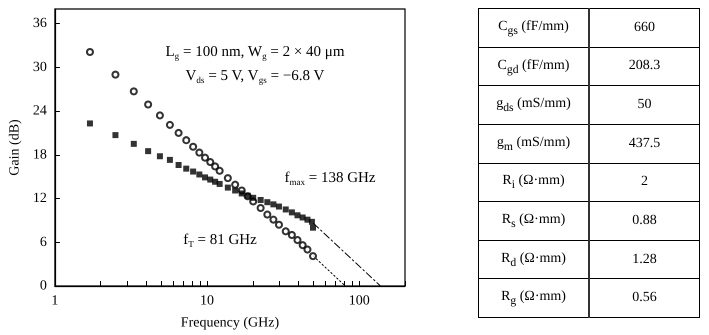 This screenshot has height=335, width=709. Describe the element at coordinates (533, 105) in the screenshot. I see `category-label: g$_{ds}$ (mS/mm)` at that location.